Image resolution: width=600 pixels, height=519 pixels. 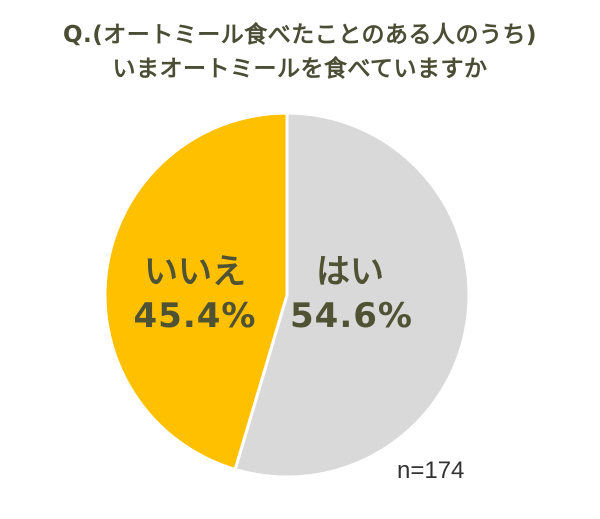 I want to click on slice-label-yes-value: 54.6%, so click(x=351, y=316).